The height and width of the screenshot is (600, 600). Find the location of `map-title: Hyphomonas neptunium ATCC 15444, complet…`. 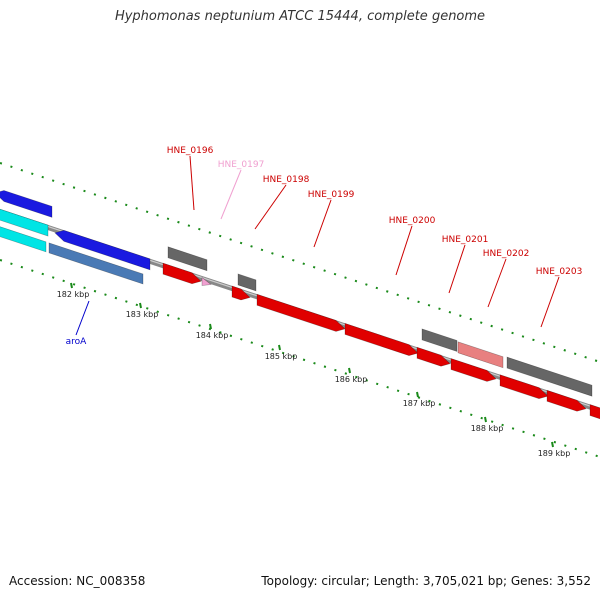

map-title: Hyphomonas neptunium ATCC 15444, complet… is located at coordinates (300, 16).